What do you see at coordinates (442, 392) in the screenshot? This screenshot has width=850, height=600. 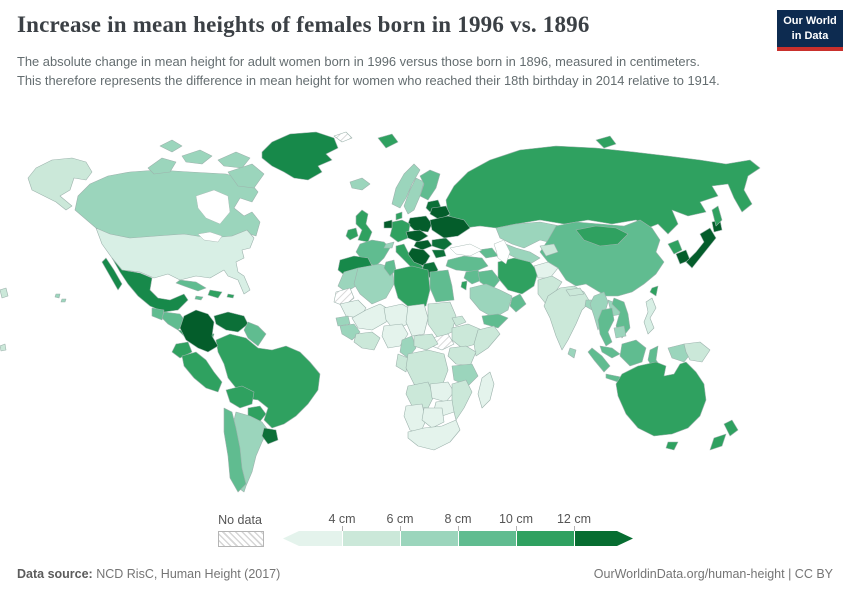 I see `region-zambia` at bounding box center [442, 392].